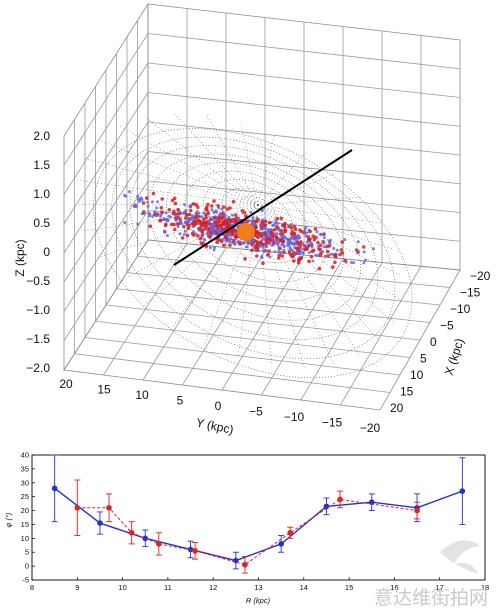 The image size is (500, 613). What do you see at coordinates (218, 406) in the screenshot?
I see `y-tick-label: 0` at bounding box center [218, 406].